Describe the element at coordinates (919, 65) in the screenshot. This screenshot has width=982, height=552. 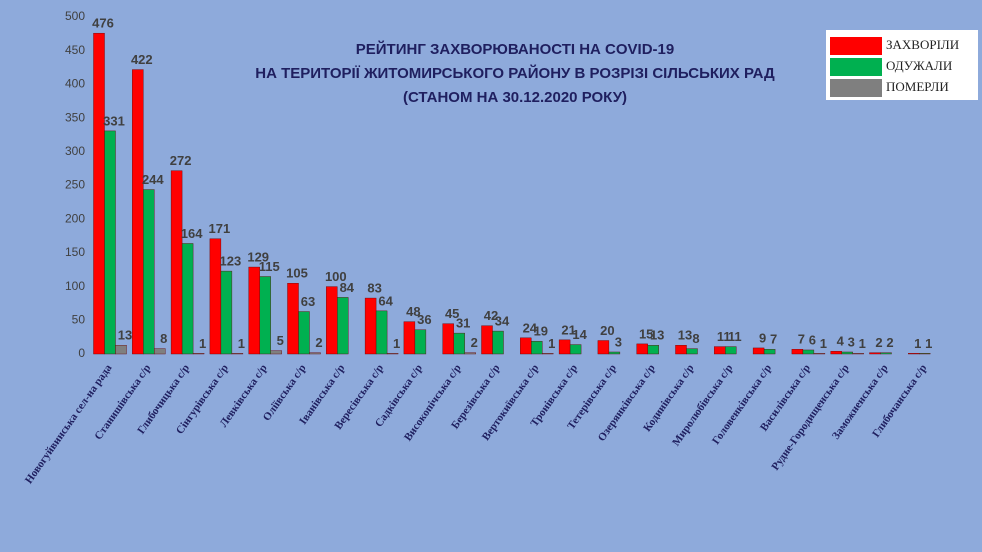
I see `legend-label: ОДУЖАЛИ` at that location.